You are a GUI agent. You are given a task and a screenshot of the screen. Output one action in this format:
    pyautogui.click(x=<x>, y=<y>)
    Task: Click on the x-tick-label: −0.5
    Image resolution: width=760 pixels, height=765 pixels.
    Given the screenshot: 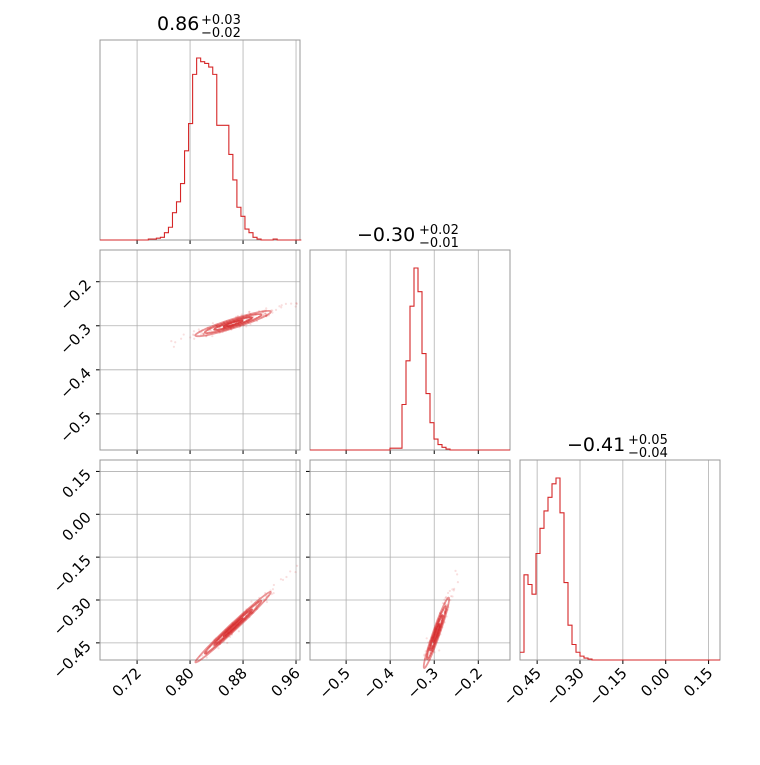 What is the action you would take?
    pyautogui.click(x=334, y=683)
    